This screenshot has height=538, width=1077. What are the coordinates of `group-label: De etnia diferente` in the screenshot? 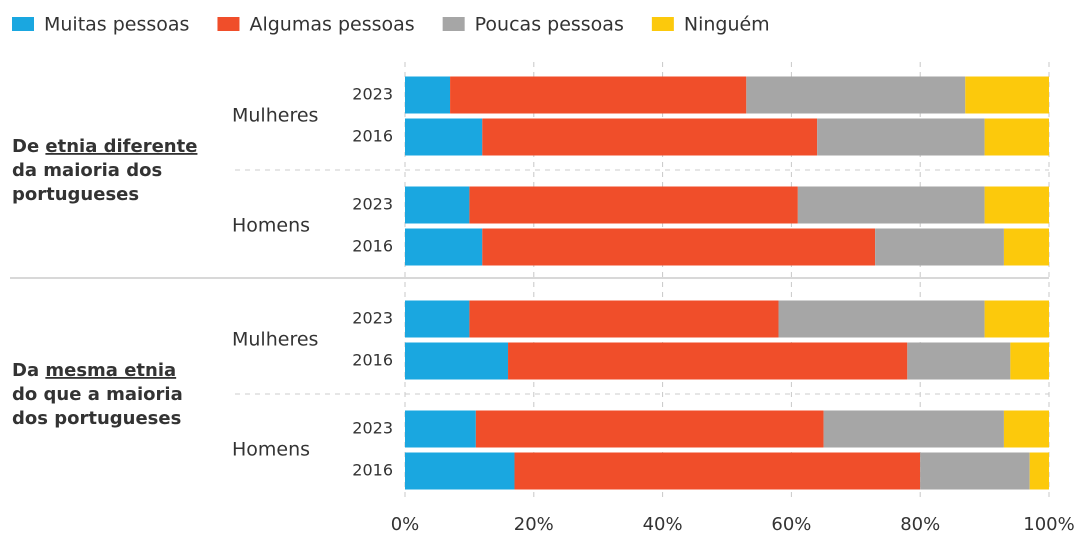 It's located at (104, 146).